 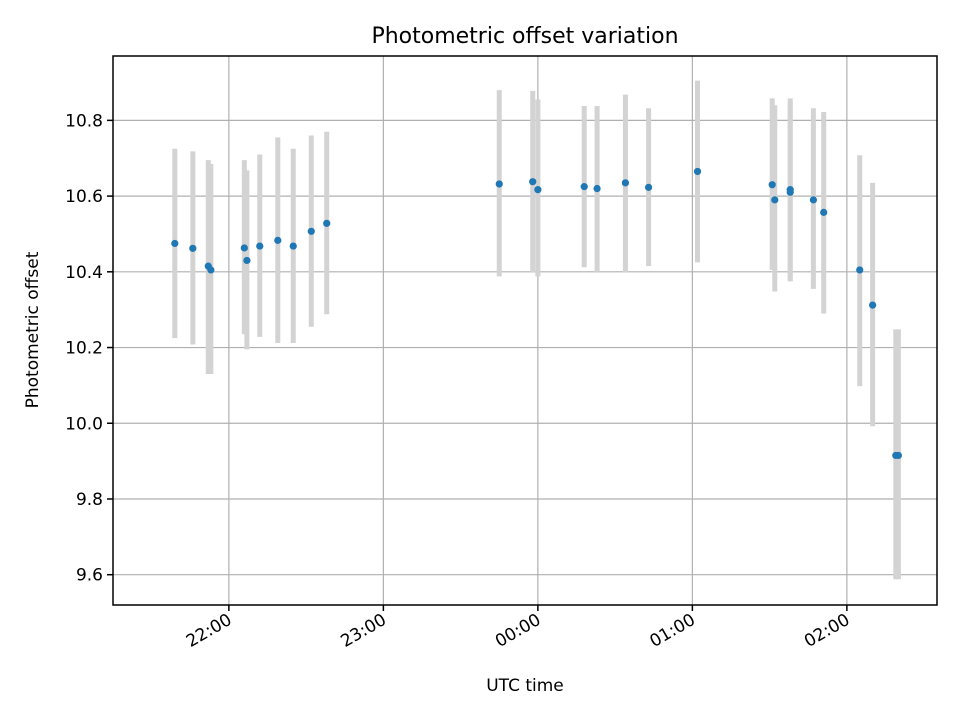 What do you see at coordinates (524, 36) in the screenshot?
I see `chart-title: Photometric offset variation` at bounding box center [524, 36].